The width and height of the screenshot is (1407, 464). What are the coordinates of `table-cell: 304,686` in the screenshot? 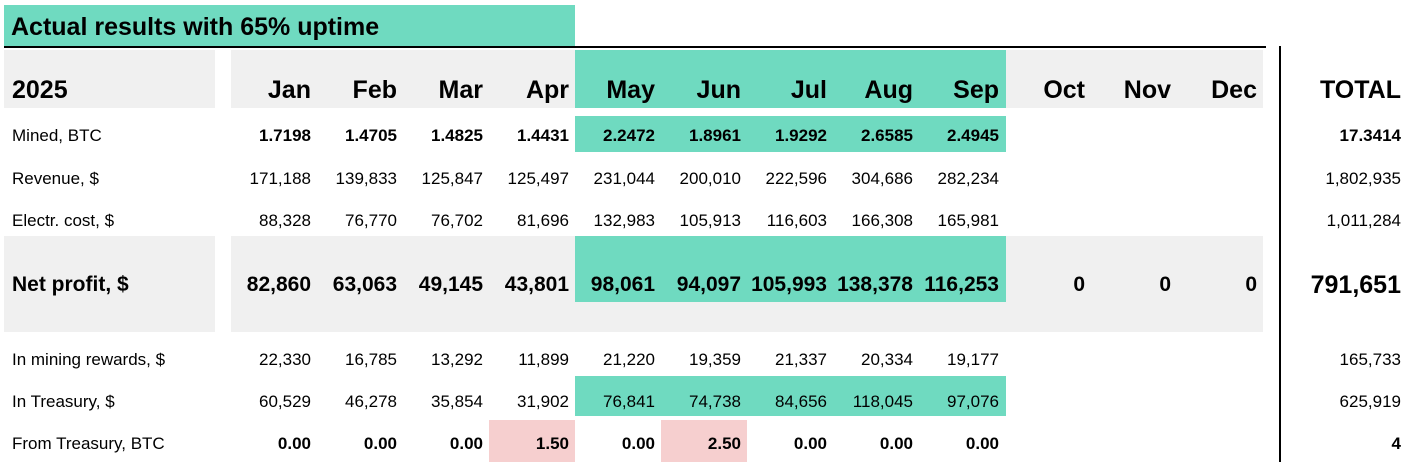 It's located at (882, 178).